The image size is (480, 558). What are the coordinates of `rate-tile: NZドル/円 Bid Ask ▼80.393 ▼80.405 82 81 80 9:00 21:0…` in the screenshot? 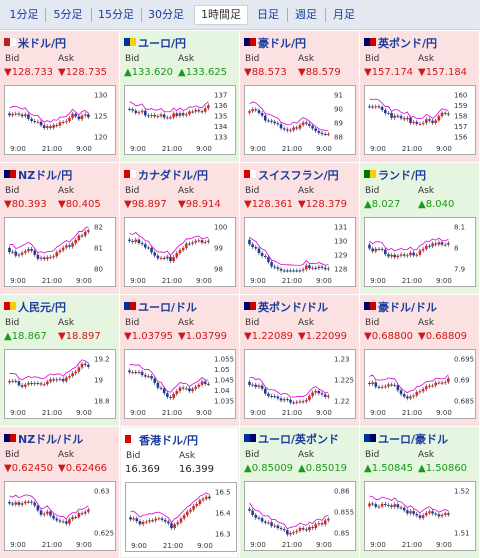 It's located at (59, 228).